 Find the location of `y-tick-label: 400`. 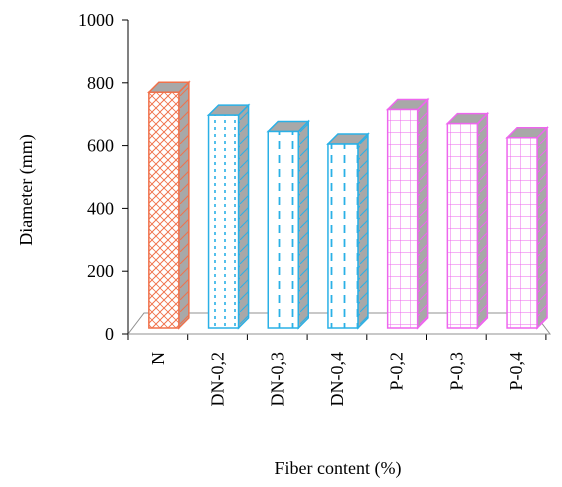

y-tick-label: 400 is located at coordinates (100, 208).